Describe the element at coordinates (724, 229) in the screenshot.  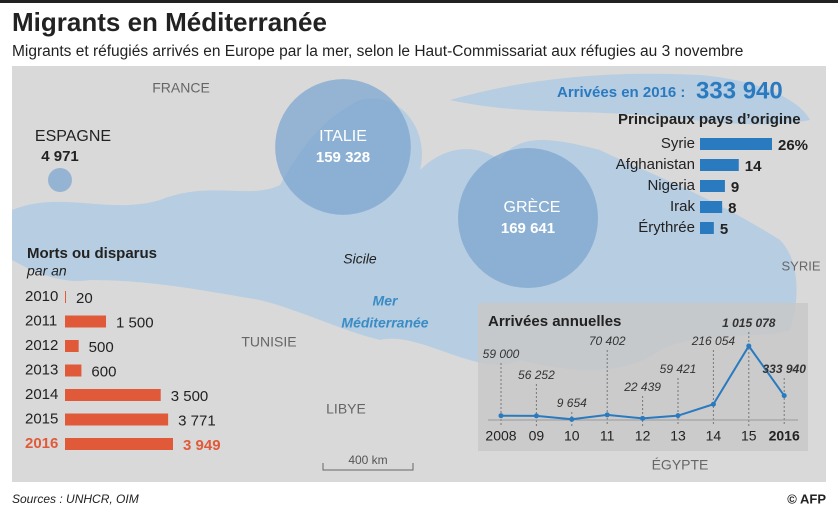
I see `value-label: 5` at that location.